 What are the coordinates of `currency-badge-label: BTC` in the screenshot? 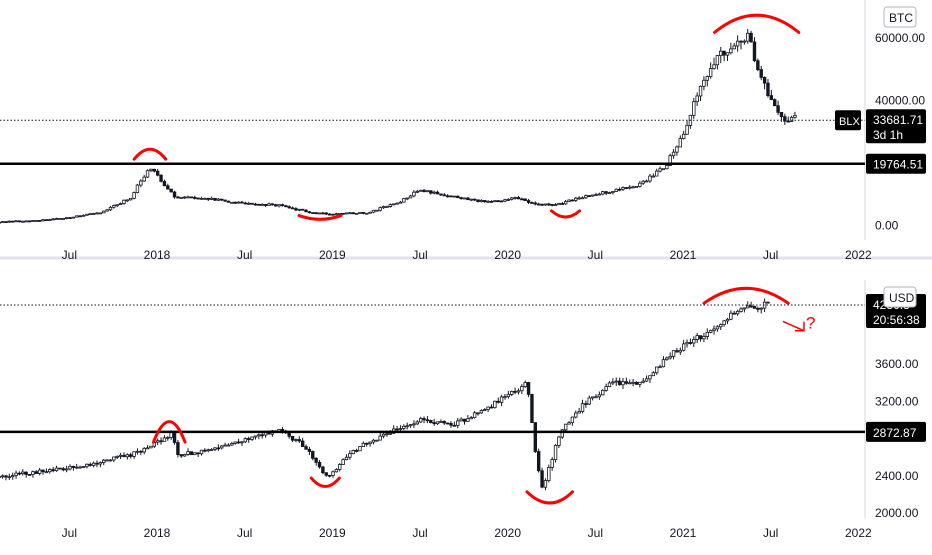 It's located at (901, 18).